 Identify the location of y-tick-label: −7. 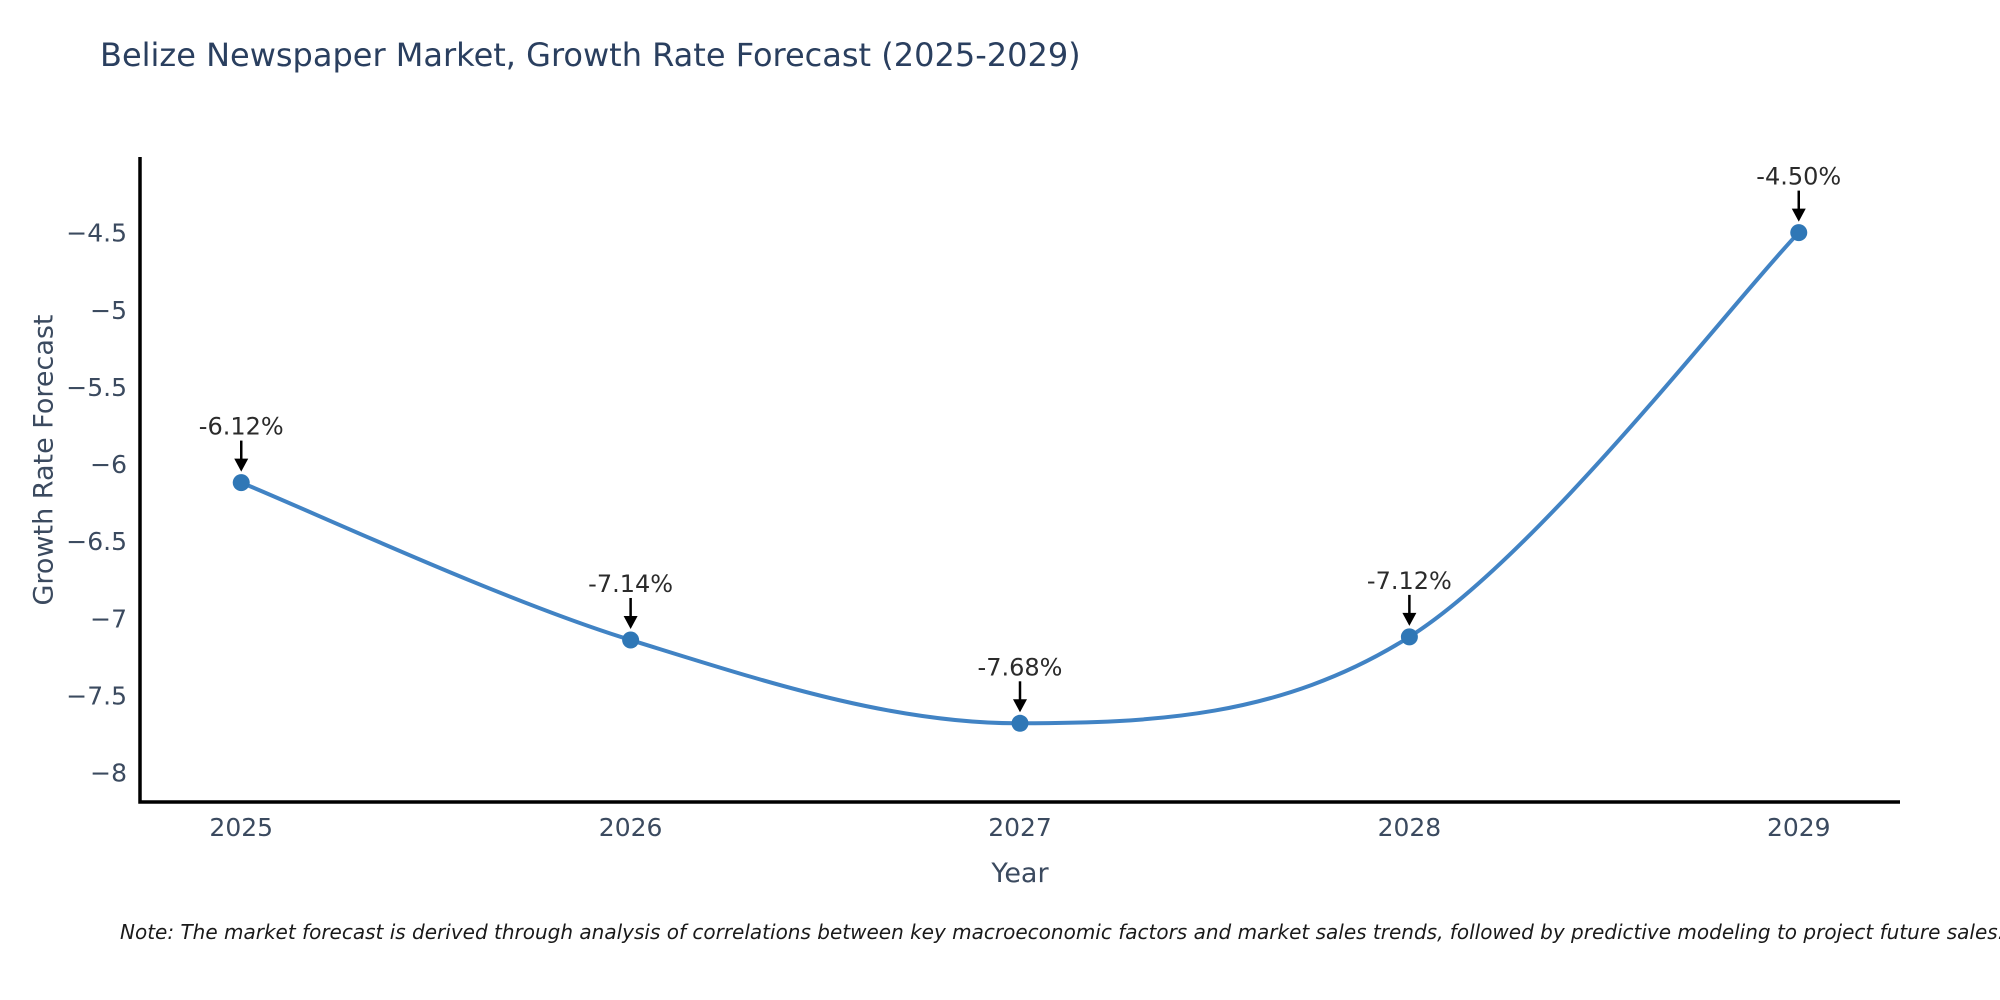
(108, 618).